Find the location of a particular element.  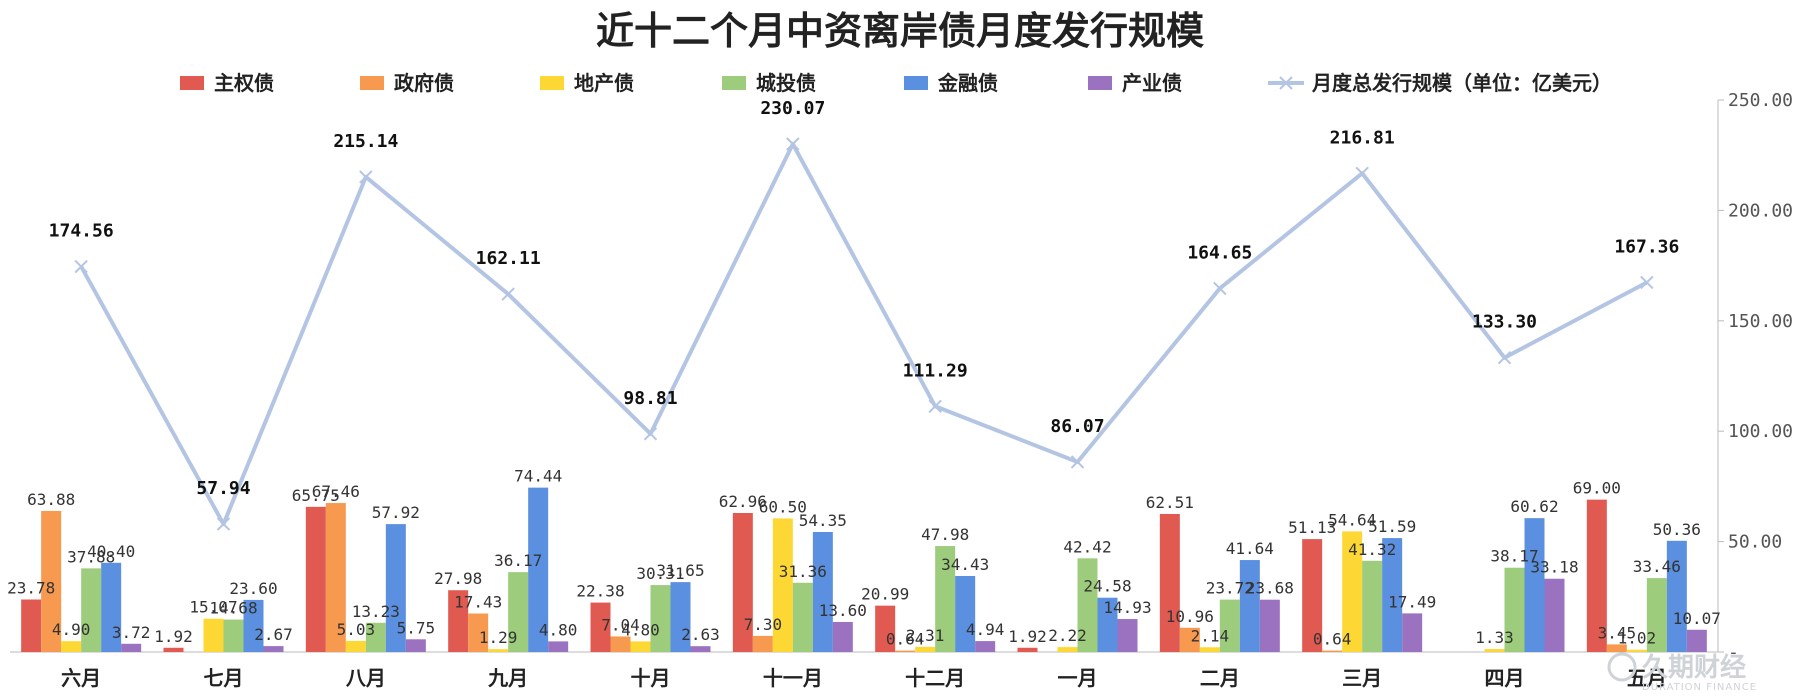

right-axis-ticks: 250.00 200.00 150.00 100.00 50.00 - is located at coordinates (1755, 376).